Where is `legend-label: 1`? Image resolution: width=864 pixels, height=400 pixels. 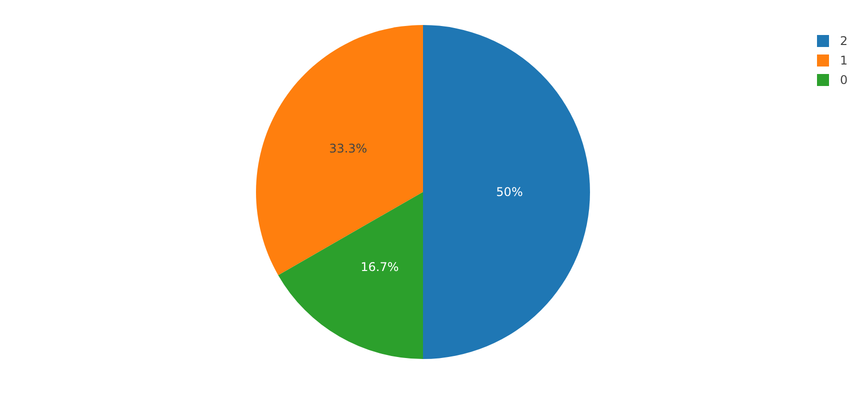
legend-label: 1 is located at coordinates (844, 61).